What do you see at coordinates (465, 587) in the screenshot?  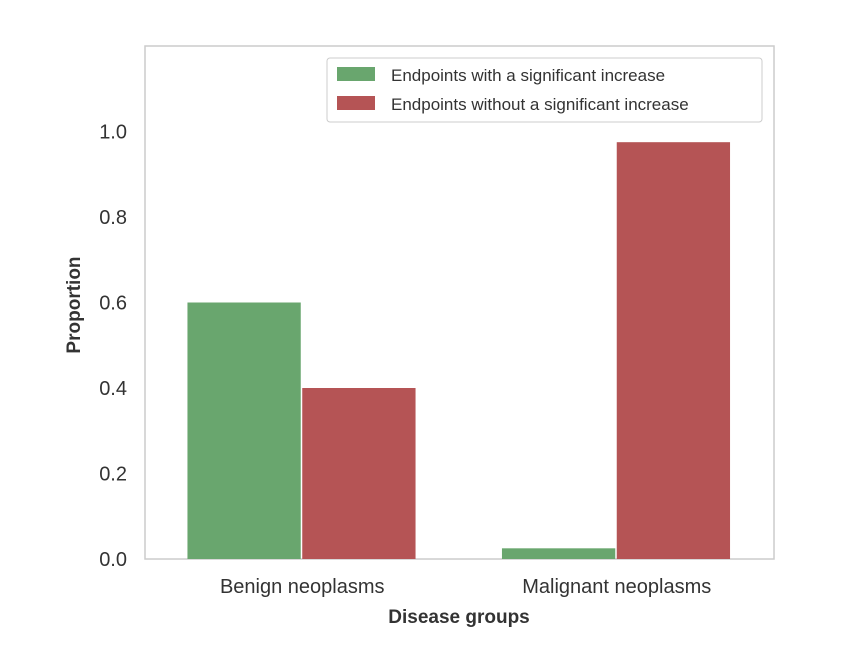 I see `x-tick-labels: Benign neoplasms Malignant neoplasms` at bounding box center [465, 587].